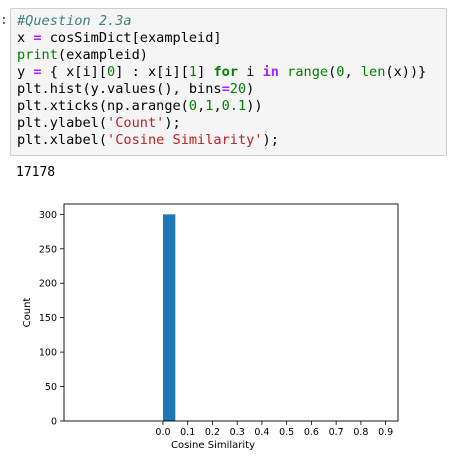 Image resolution: width=449 pixels, height=461 pixels. What do you see at coordinates (283, 72) in the screenshot?
I see `code-token` at bounding box center [283, 72].